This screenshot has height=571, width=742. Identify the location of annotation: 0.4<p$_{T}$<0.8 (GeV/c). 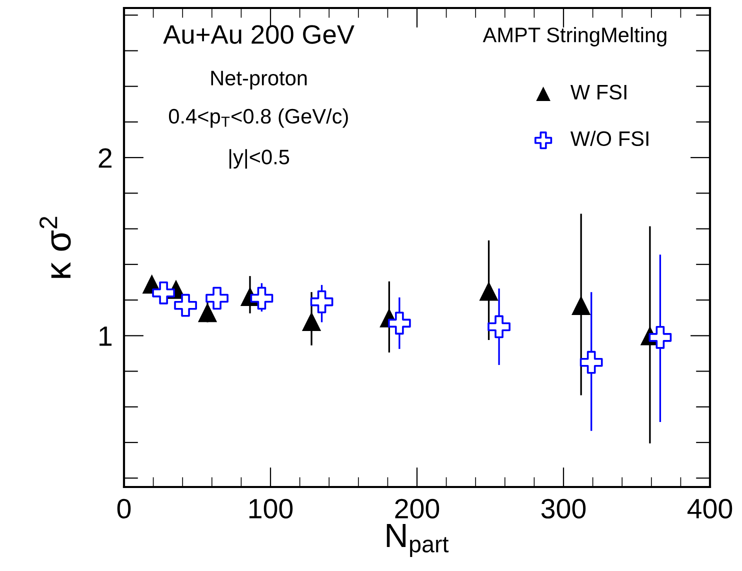
(258, 118).